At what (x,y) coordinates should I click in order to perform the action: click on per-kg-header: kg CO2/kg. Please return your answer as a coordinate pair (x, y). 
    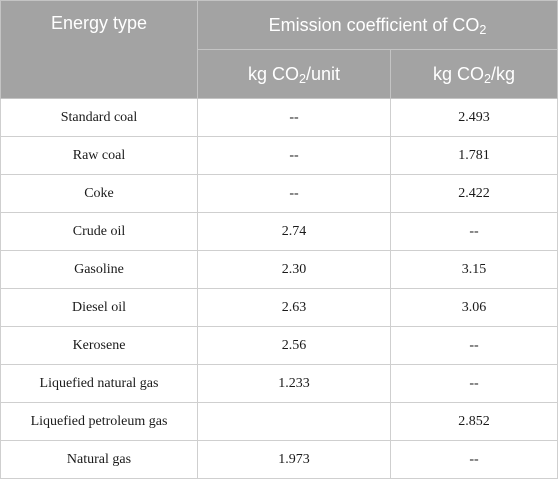
    Looking at the image, I should click on (474, 74).